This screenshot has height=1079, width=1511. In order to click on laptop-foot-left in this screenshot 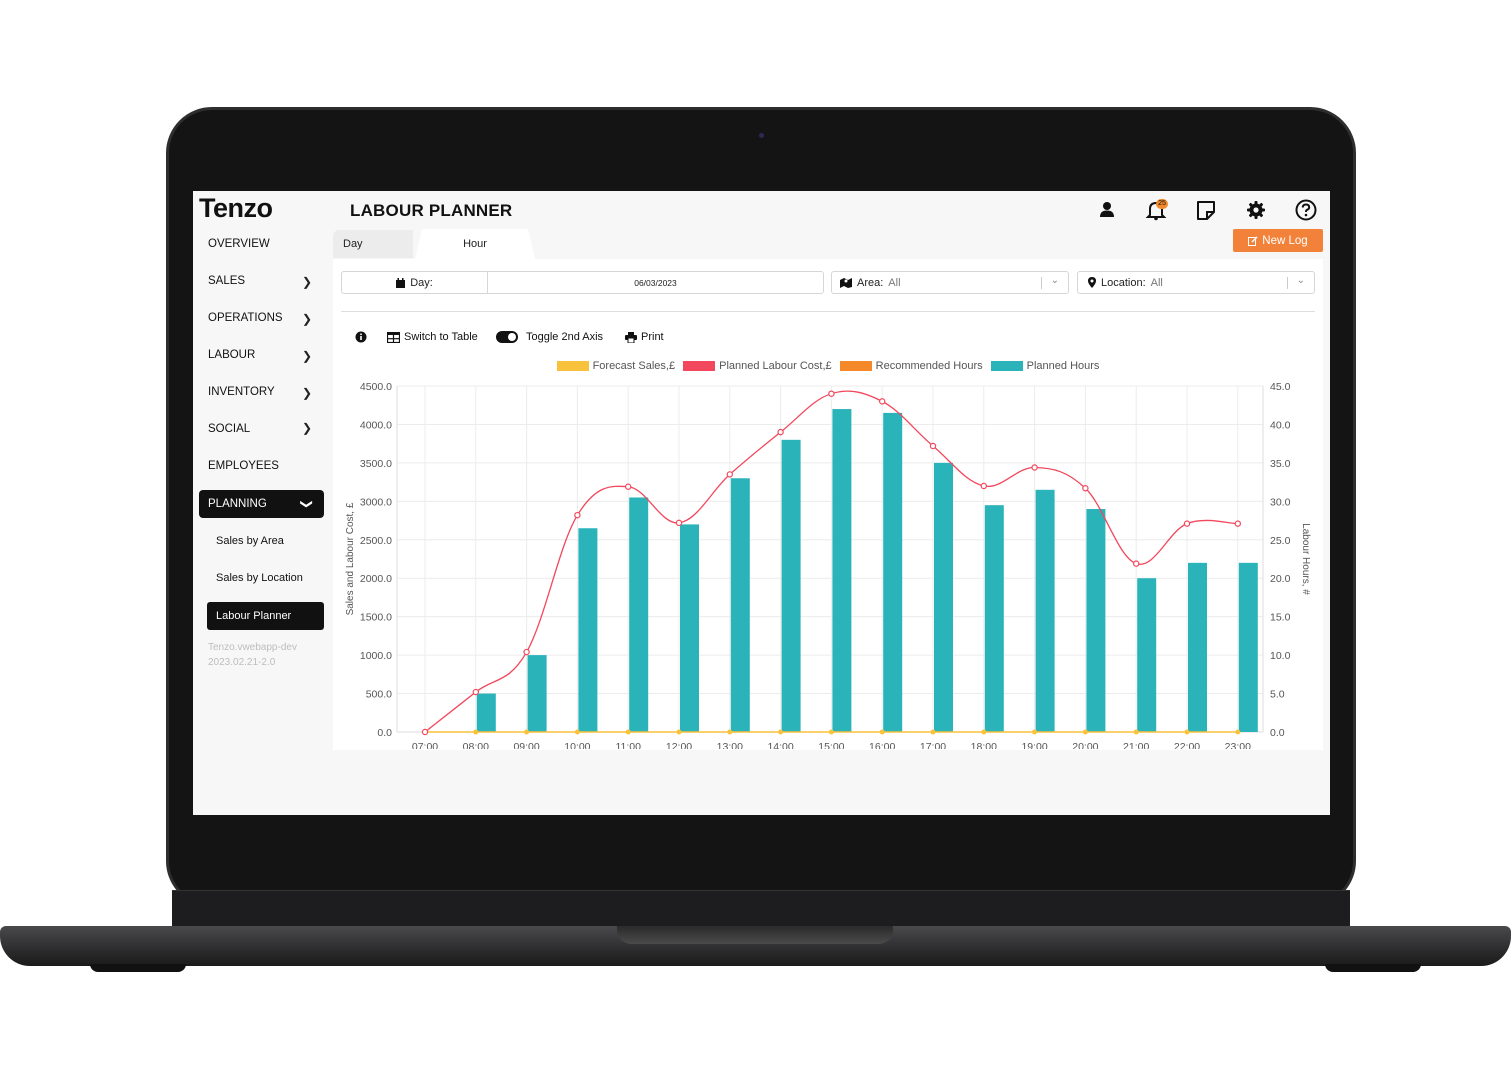, I will do `click(138, 968)`.